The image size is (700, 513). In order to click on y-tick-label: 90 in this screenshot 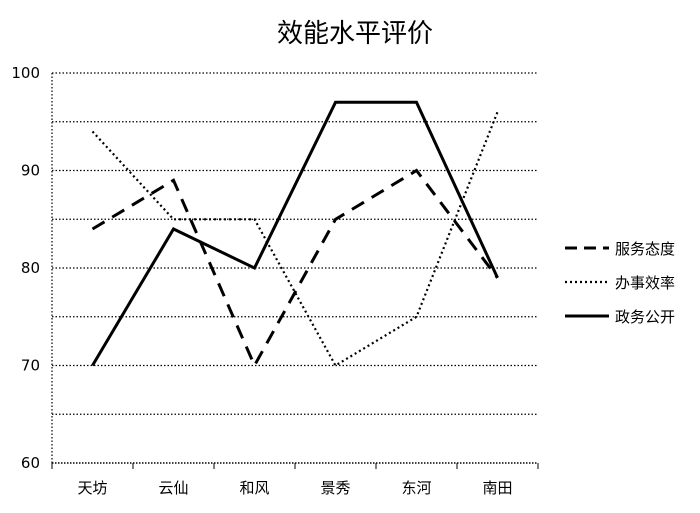, I will do `click(30, 171)`.